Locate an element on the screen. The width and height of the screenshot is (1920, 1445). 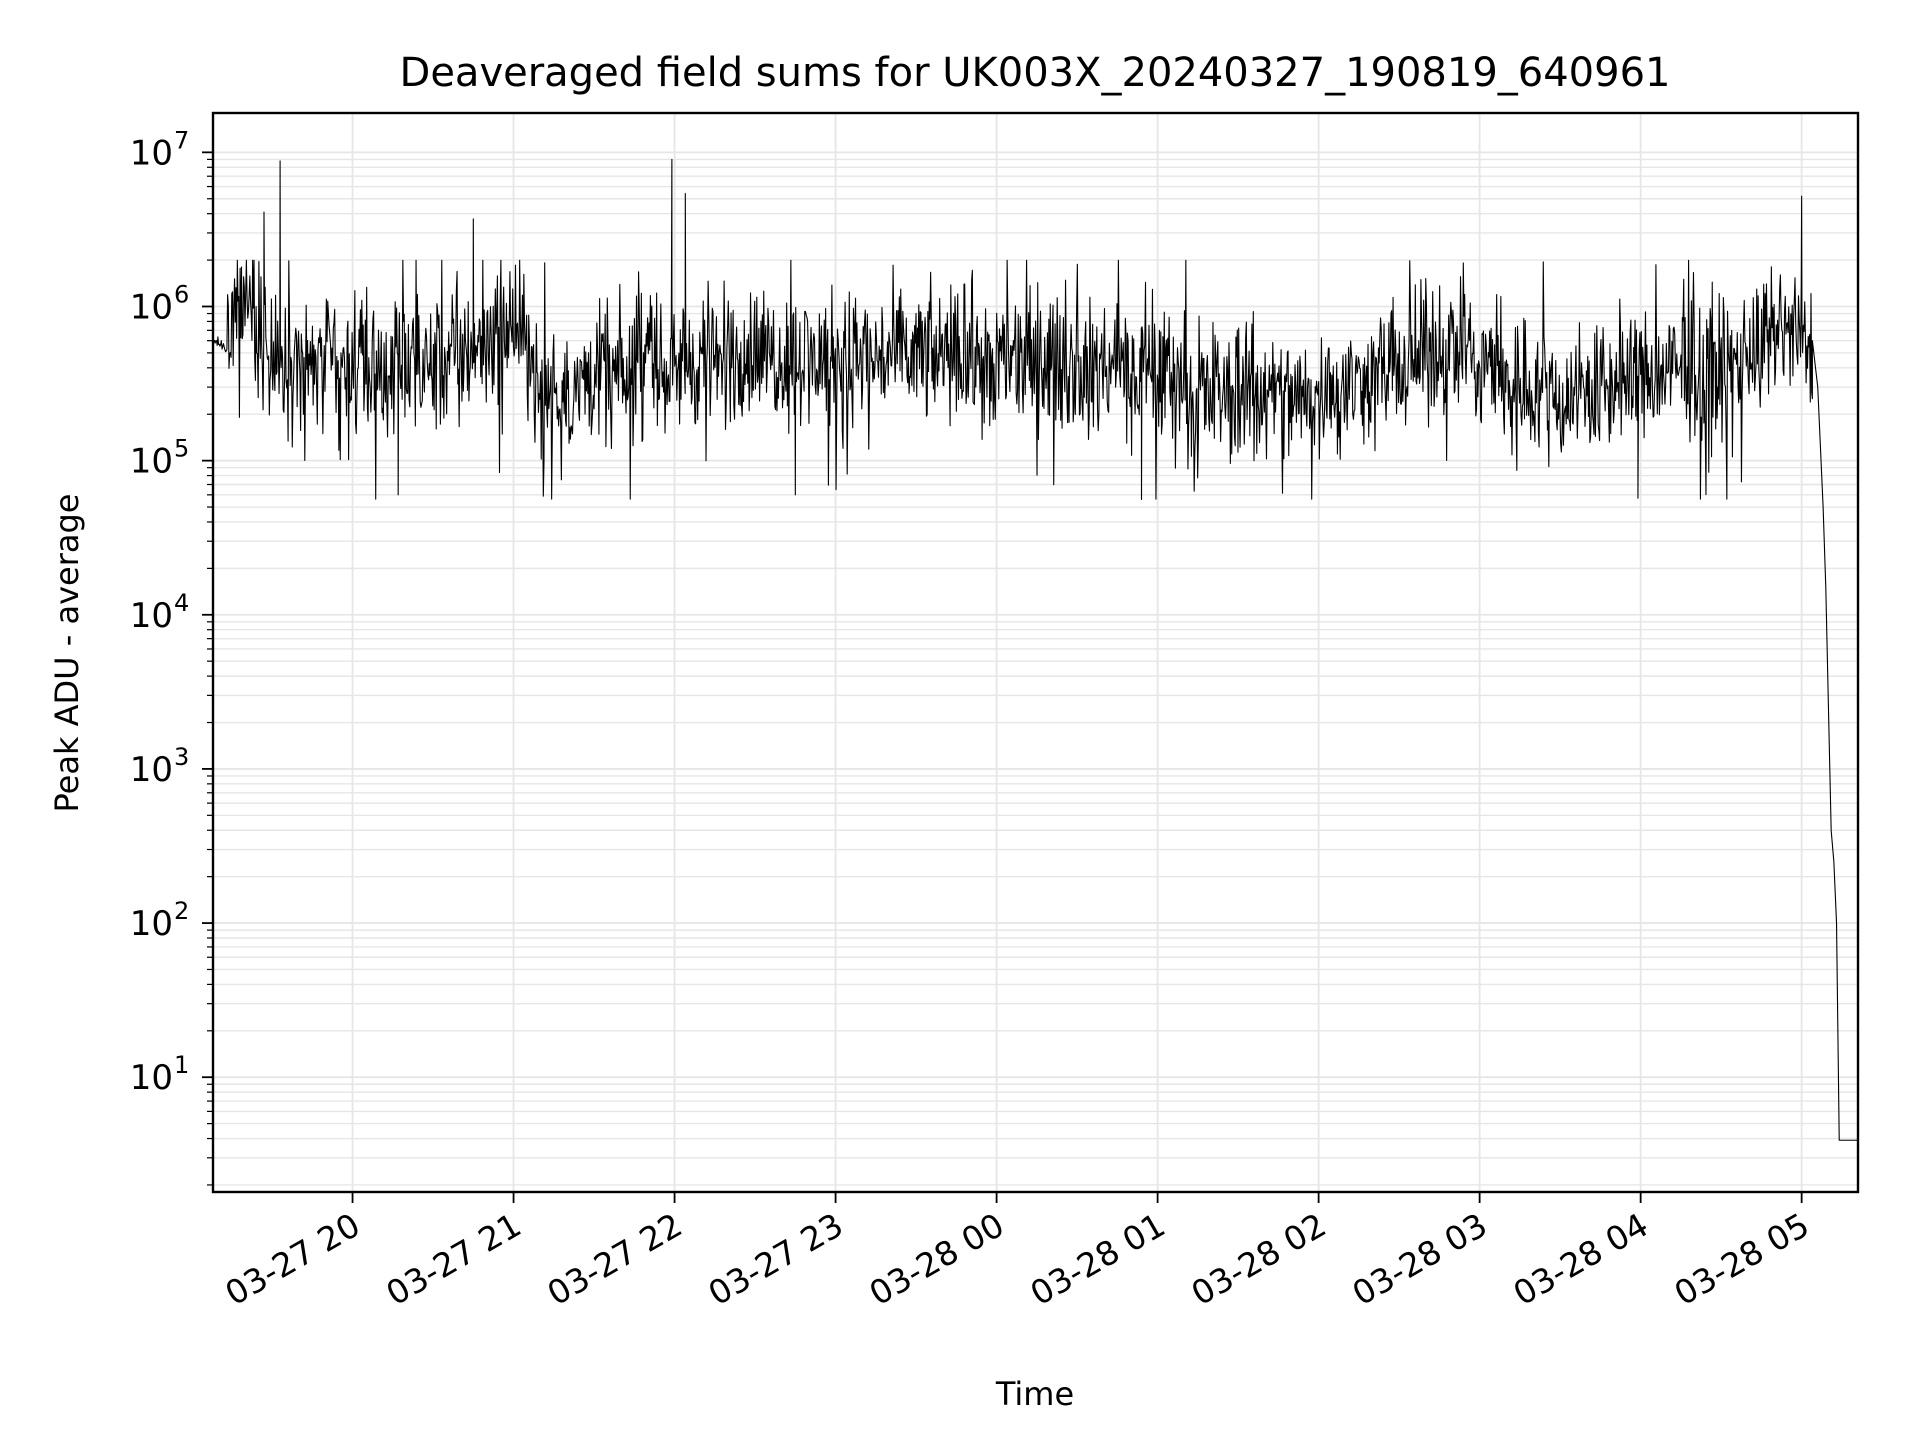
y-tick-label-exponent: 4 is located at coordinates (181, 603).